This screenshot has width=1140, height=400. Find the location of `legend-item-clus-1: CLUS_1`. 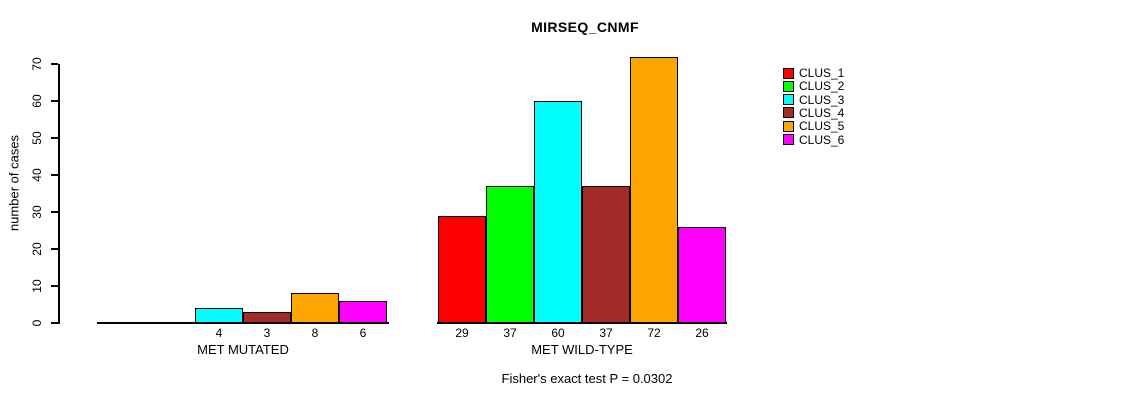

legend-item-clus-1: CLUS_1 is located at coordinates (813, 73).